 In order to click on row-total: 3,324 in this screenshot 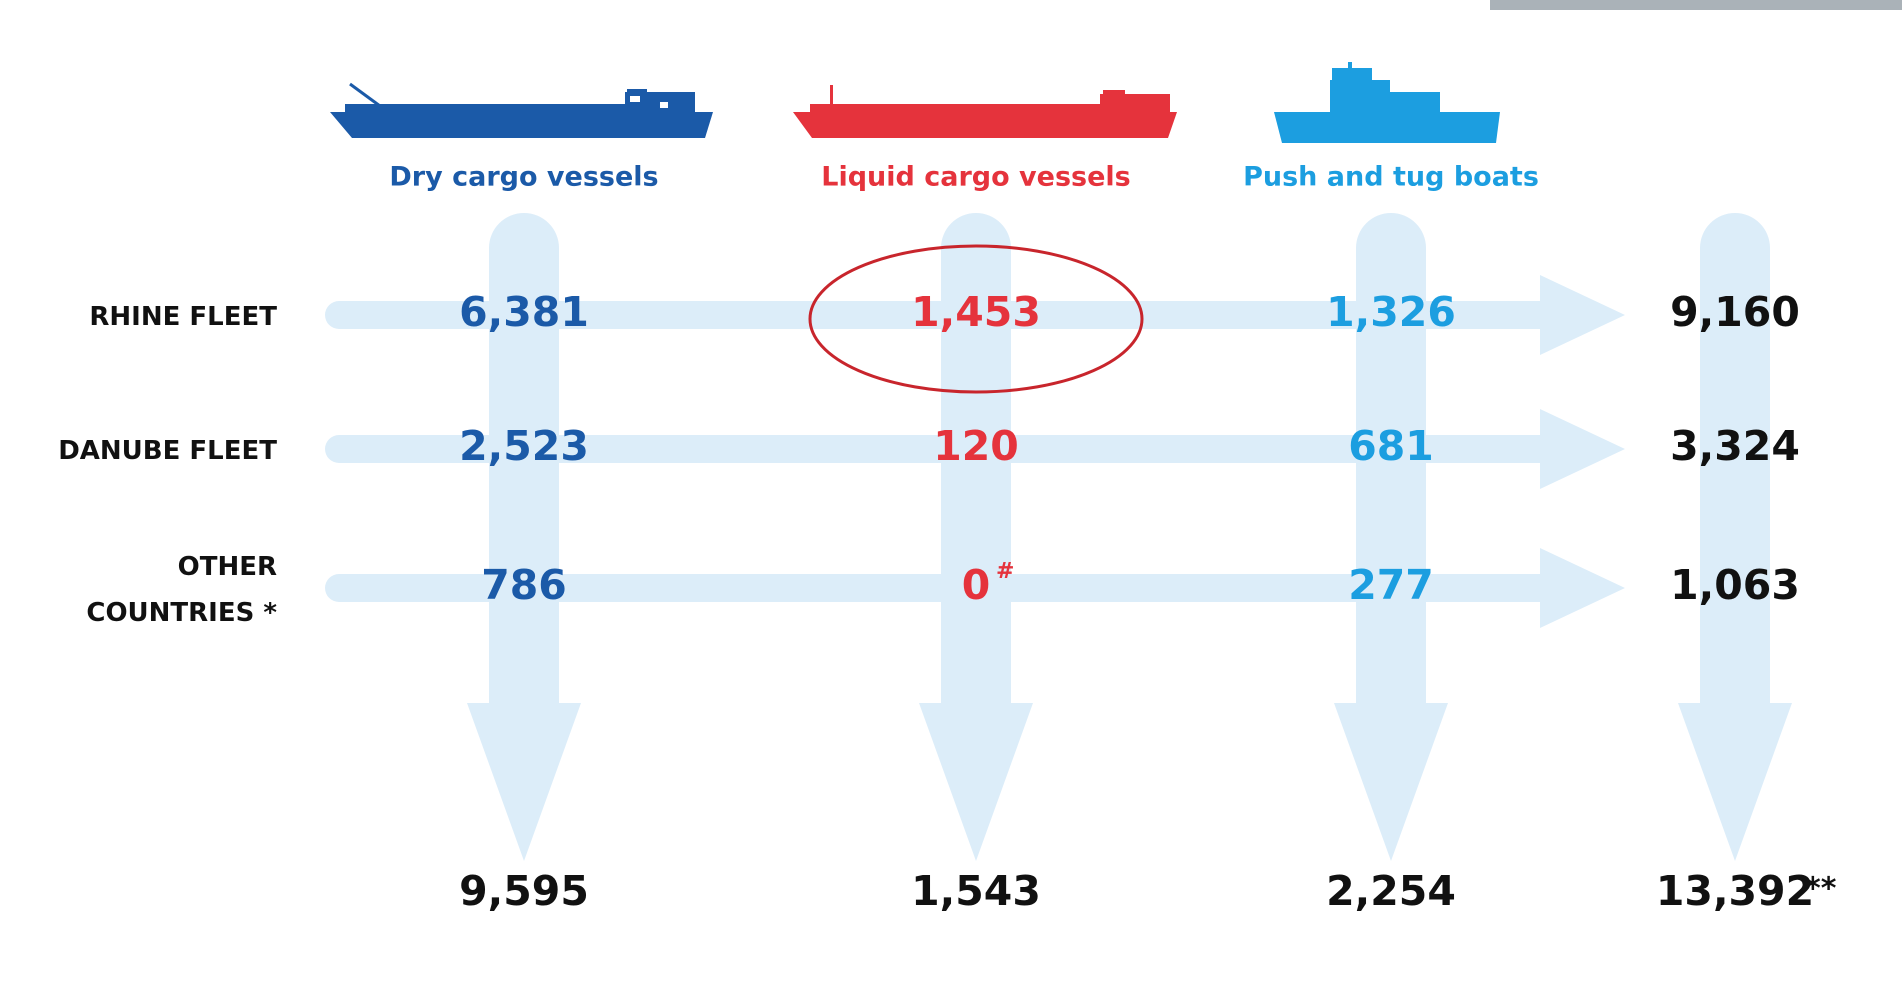, I will do `click(1735, 446)`.